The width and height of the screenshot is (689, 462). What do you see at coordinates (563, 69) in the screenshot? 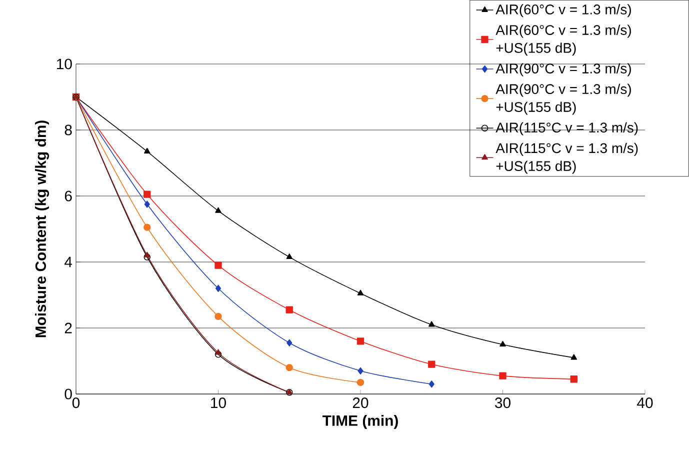
I see `legend-label: AIR(90°C v = 1.3 m/s)` at bounding box center [563, 69].